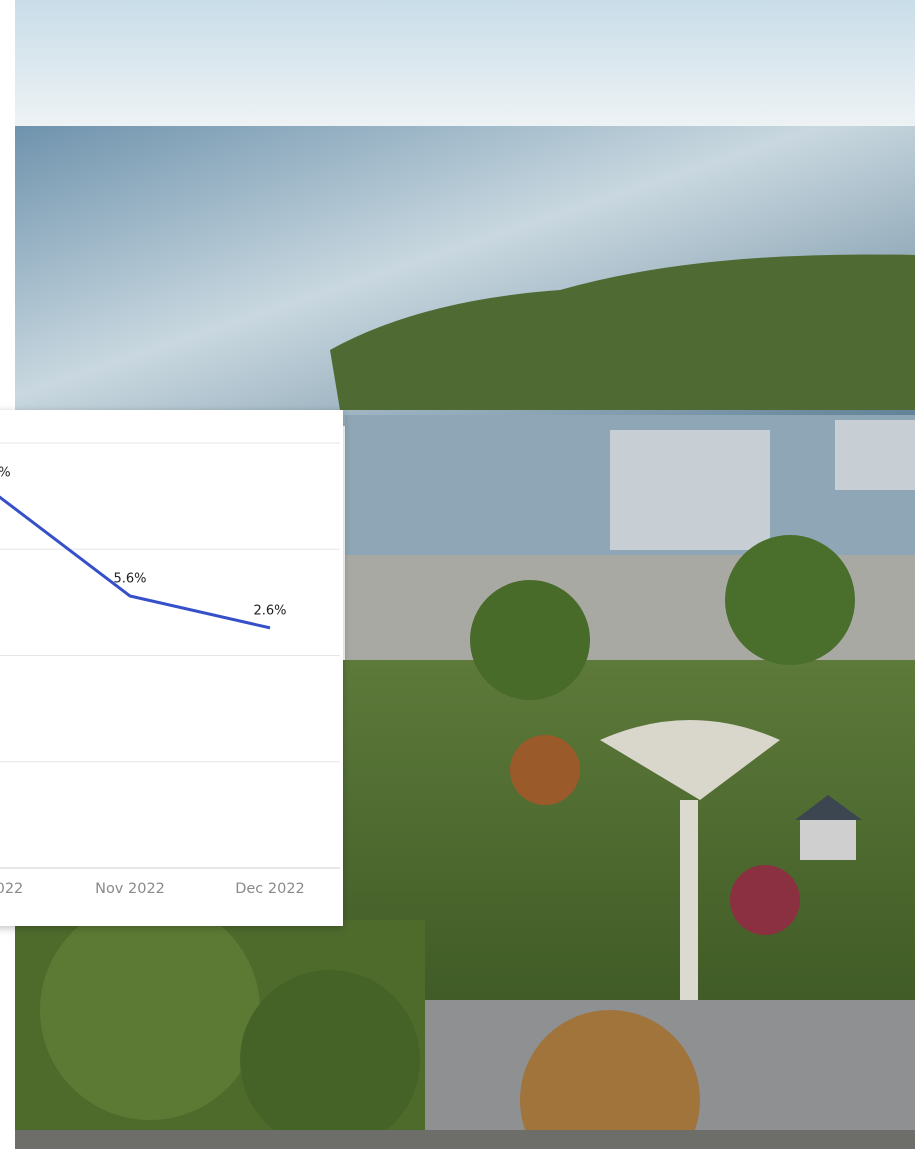  Describe the element at coordinates (11, 889) in the screenshot. I see `x-tick-label: Oct 2022` at that location.